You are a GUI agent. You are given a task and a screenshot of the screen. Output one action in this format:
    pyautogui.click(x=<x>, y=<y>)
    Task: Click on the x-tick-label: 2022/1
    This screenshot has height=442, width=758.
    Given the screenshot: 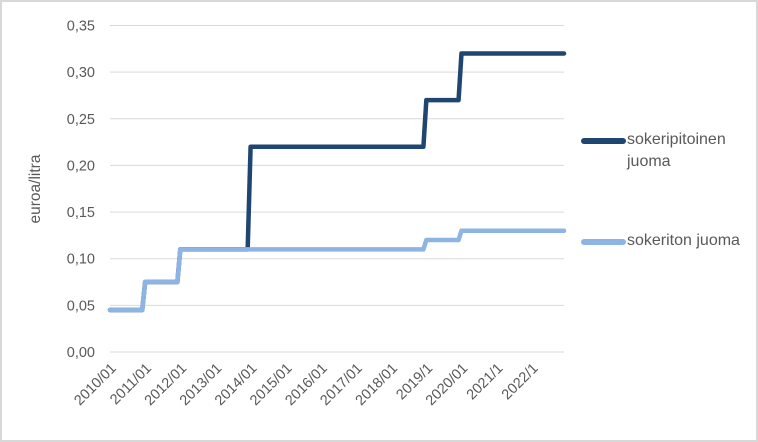 What is the action you would take?
    pyautogui.click(x=520, y=382)
    